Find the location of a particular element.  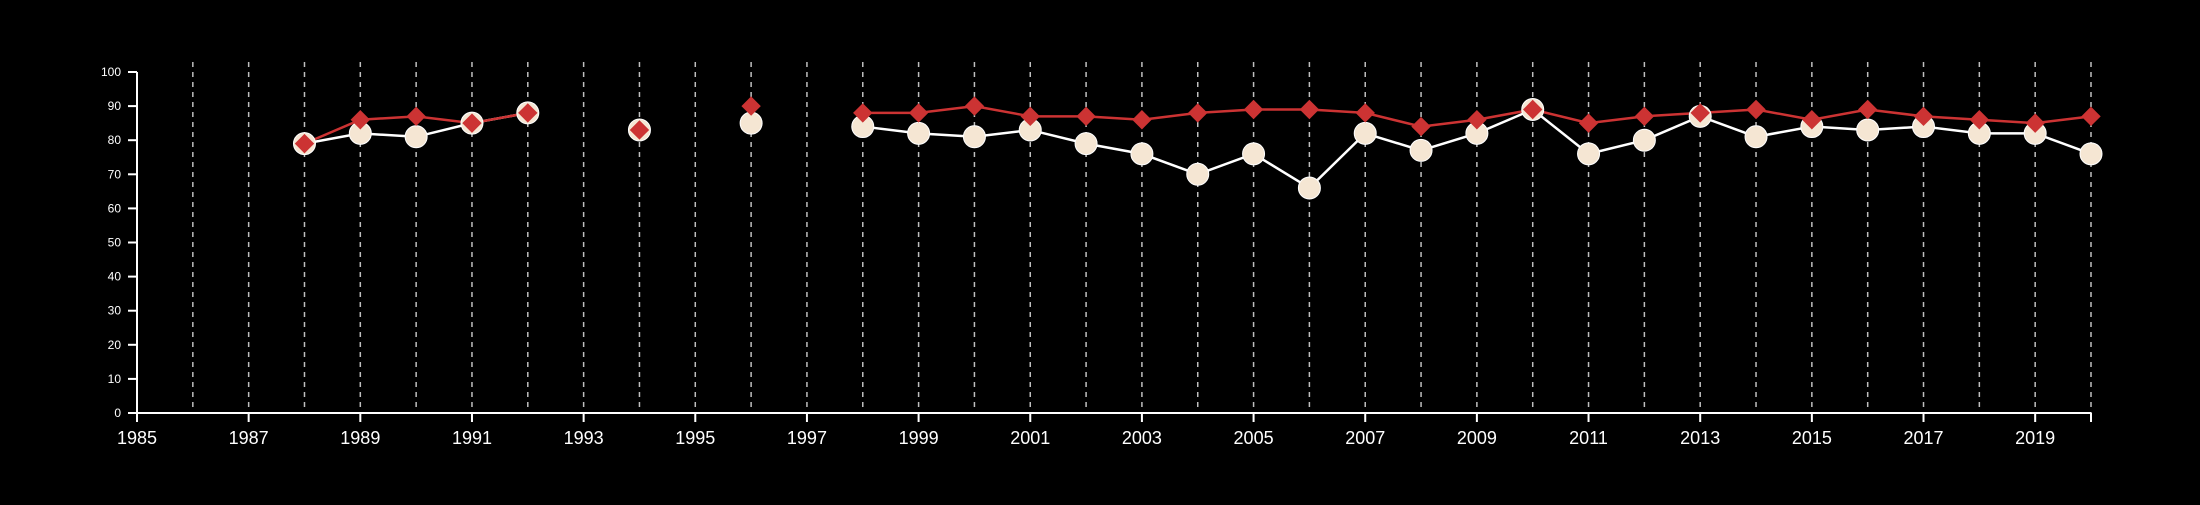

x-tick-label: 2013 is located at coordinates (1700, 438).